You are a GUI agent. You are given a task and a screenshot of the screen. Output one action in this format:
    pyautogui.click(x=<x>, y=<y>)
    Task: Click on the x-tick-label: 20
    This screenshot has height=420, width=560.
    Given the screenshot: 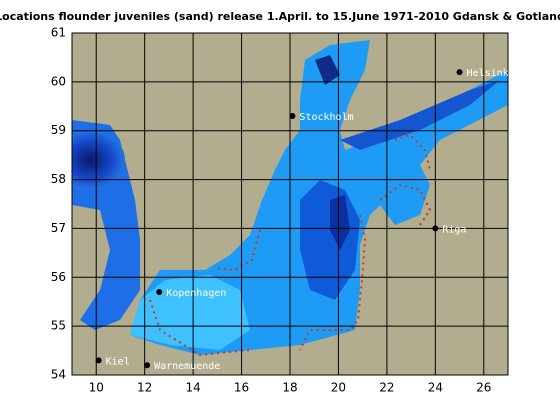 What is the action you would take?
    pyautogui.click(x=338, y=388)
    